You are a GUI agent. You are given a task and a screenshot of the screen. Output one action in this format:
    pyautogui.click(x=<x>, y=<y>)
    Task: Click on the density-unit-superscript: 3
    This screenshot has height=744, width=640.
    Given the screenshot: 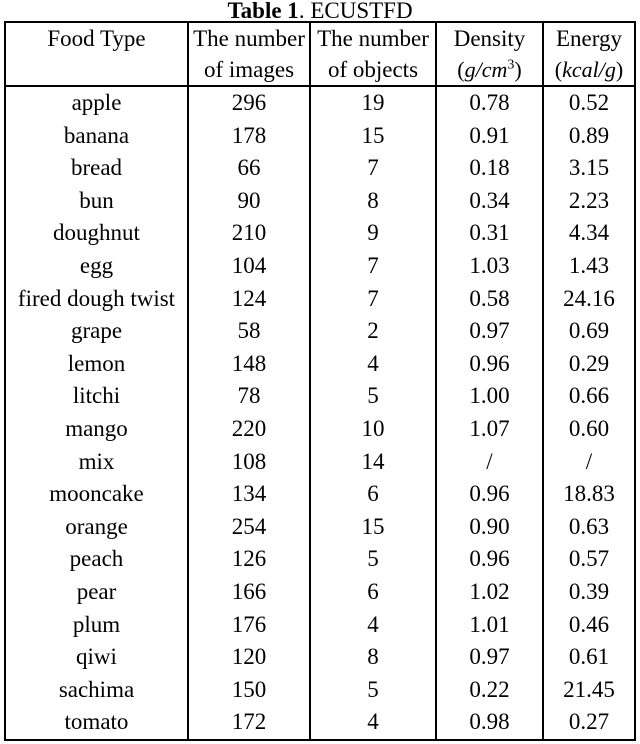 What is the action you would take?
    pyautogui.click(x=511, y=65)
    